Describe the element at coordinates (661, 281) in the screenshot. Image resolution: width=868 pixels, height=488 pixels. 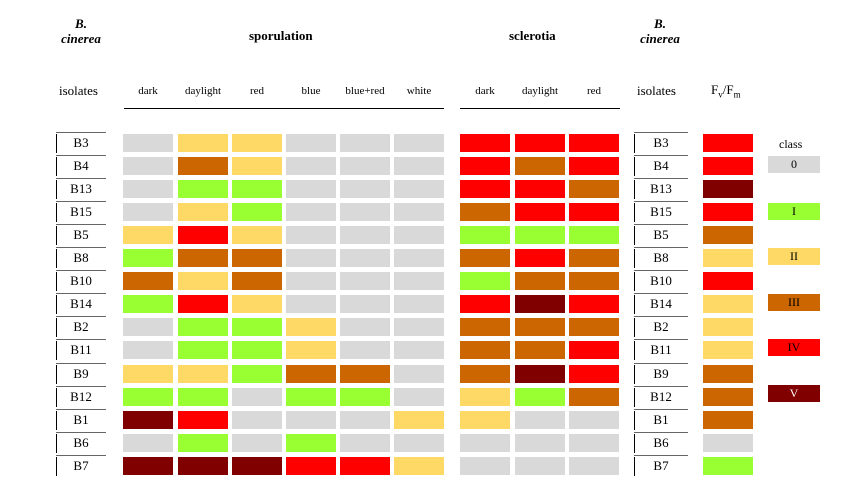
I see `isolate-label-right: B10` at that location.